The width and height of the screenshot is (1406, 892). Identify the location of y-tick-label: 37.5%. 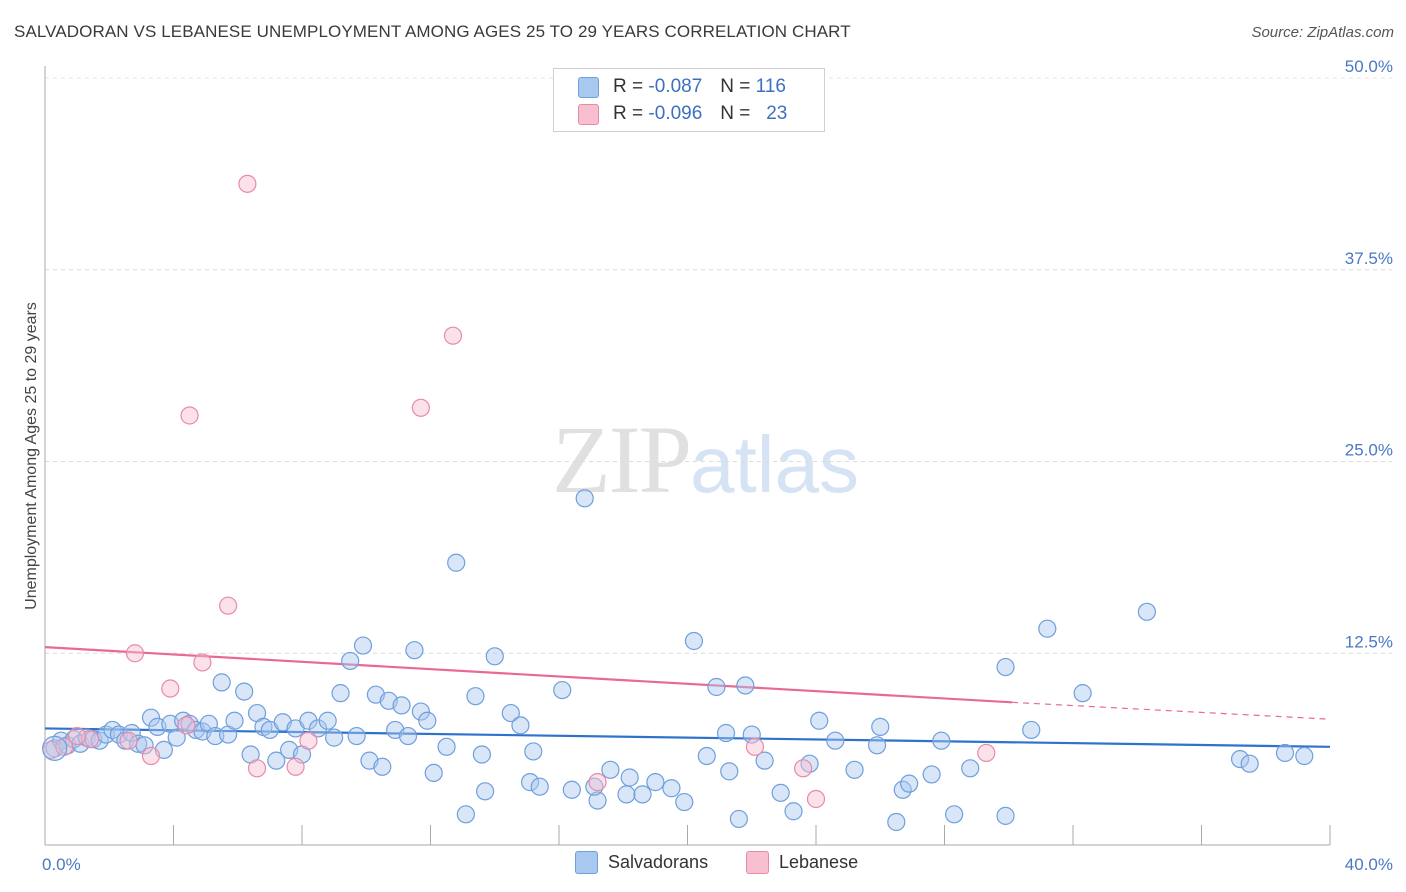
(1369, 258).